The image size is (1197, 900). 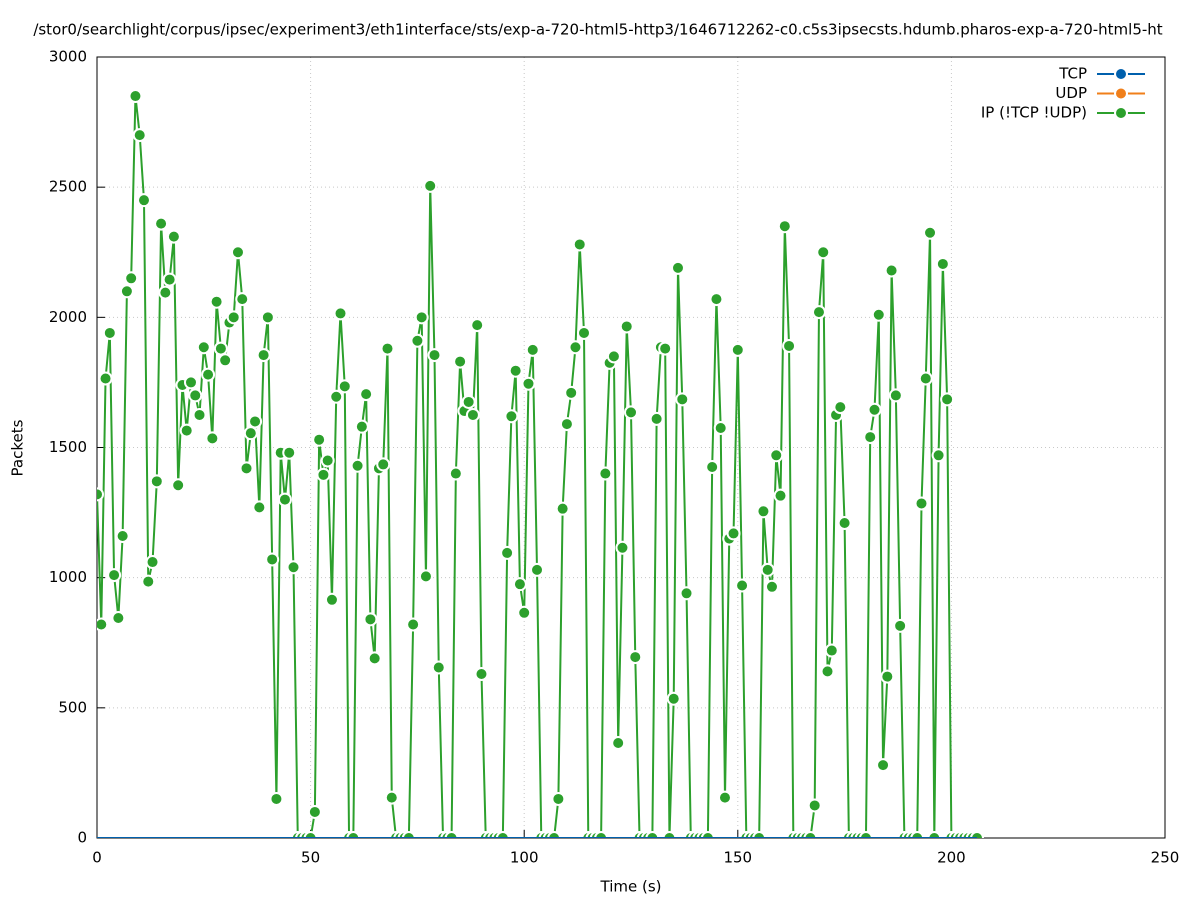 I want to click on legend-label: TCP, so click(x=1072, y=74).